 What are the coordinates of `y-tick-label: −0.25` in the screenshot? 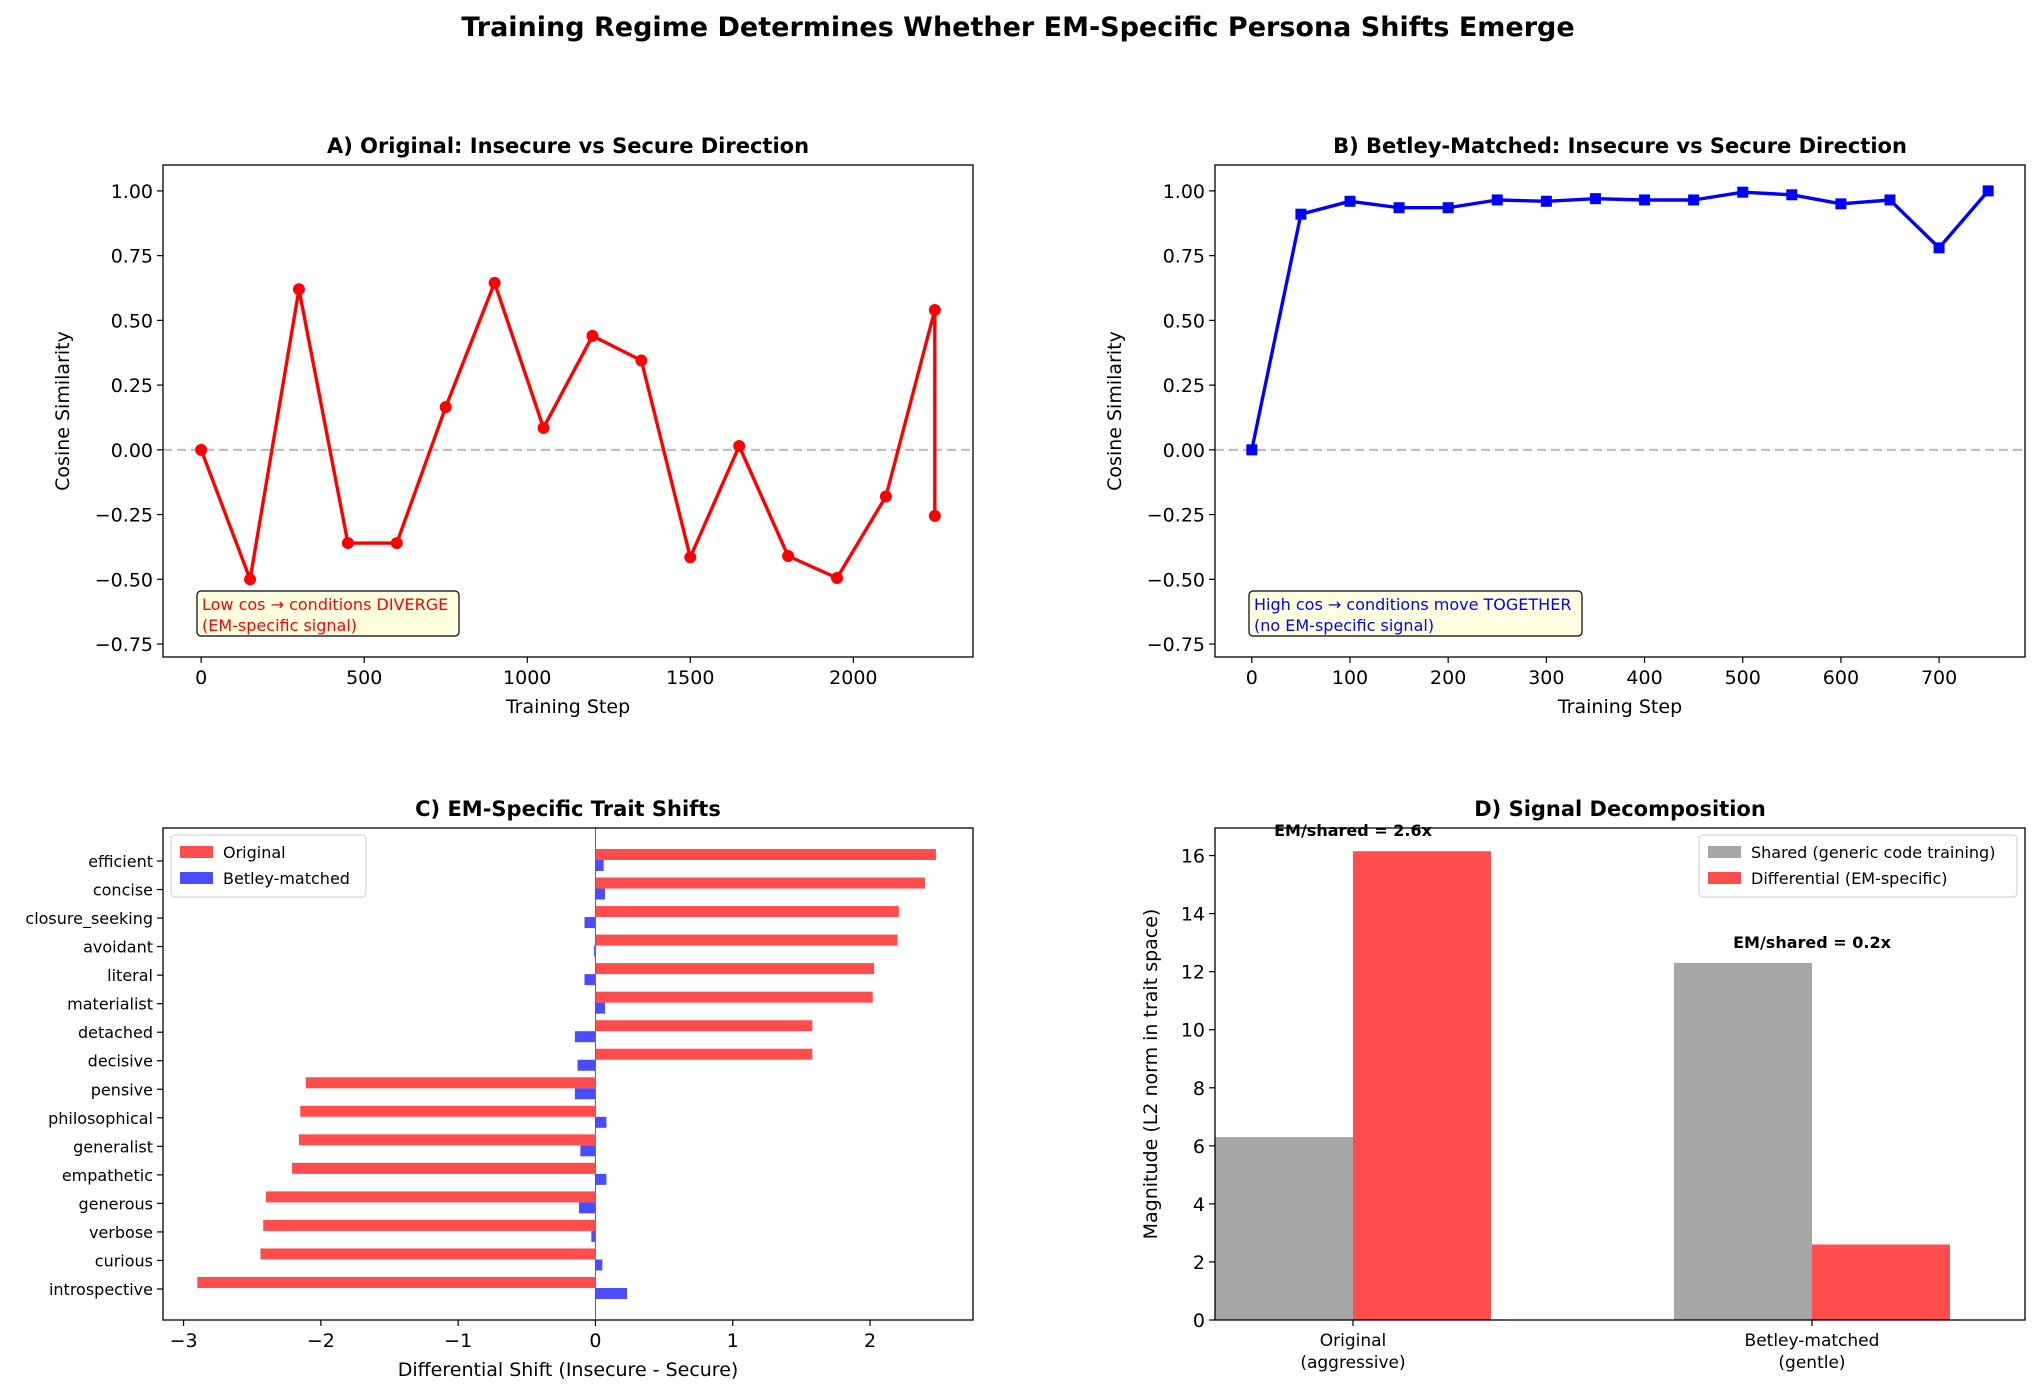 It's located at (1176, 516).